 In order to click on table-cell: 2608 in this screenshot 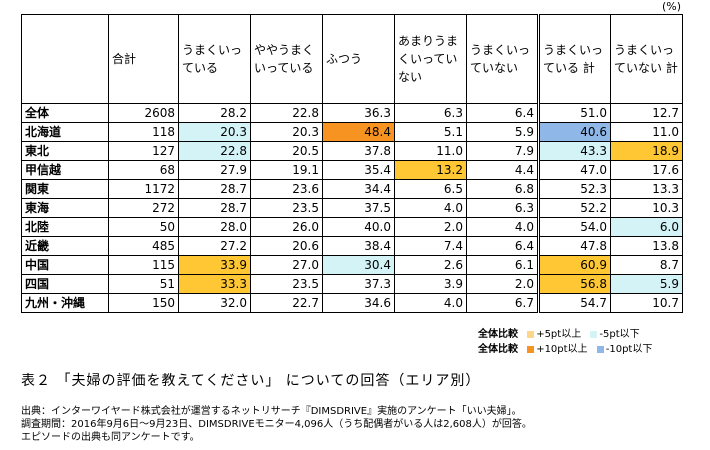, I will do `click(143, 113)`.